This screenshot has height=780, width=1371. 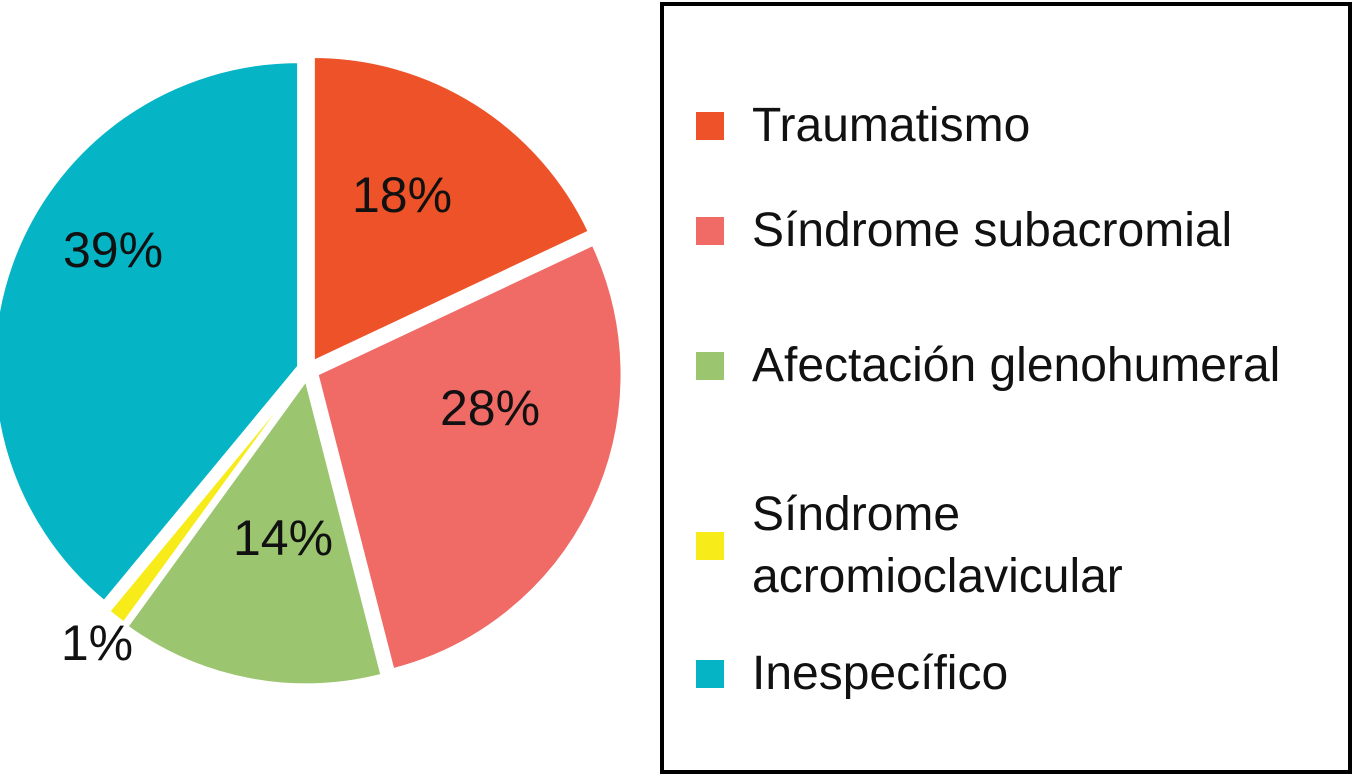 I want to click on legend-swatch-sindrome-acromioclavicular, so click(x=710, y=546).